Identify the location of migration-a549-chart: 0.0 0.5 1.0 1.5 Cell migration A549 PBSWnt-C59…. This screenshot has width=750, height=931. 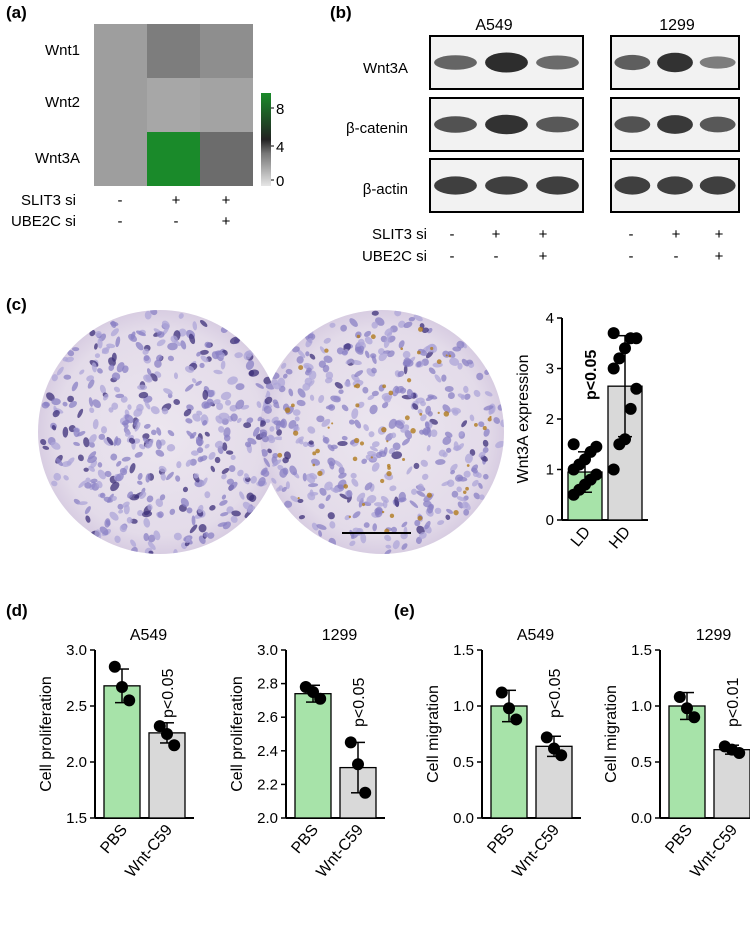
(503, 754).